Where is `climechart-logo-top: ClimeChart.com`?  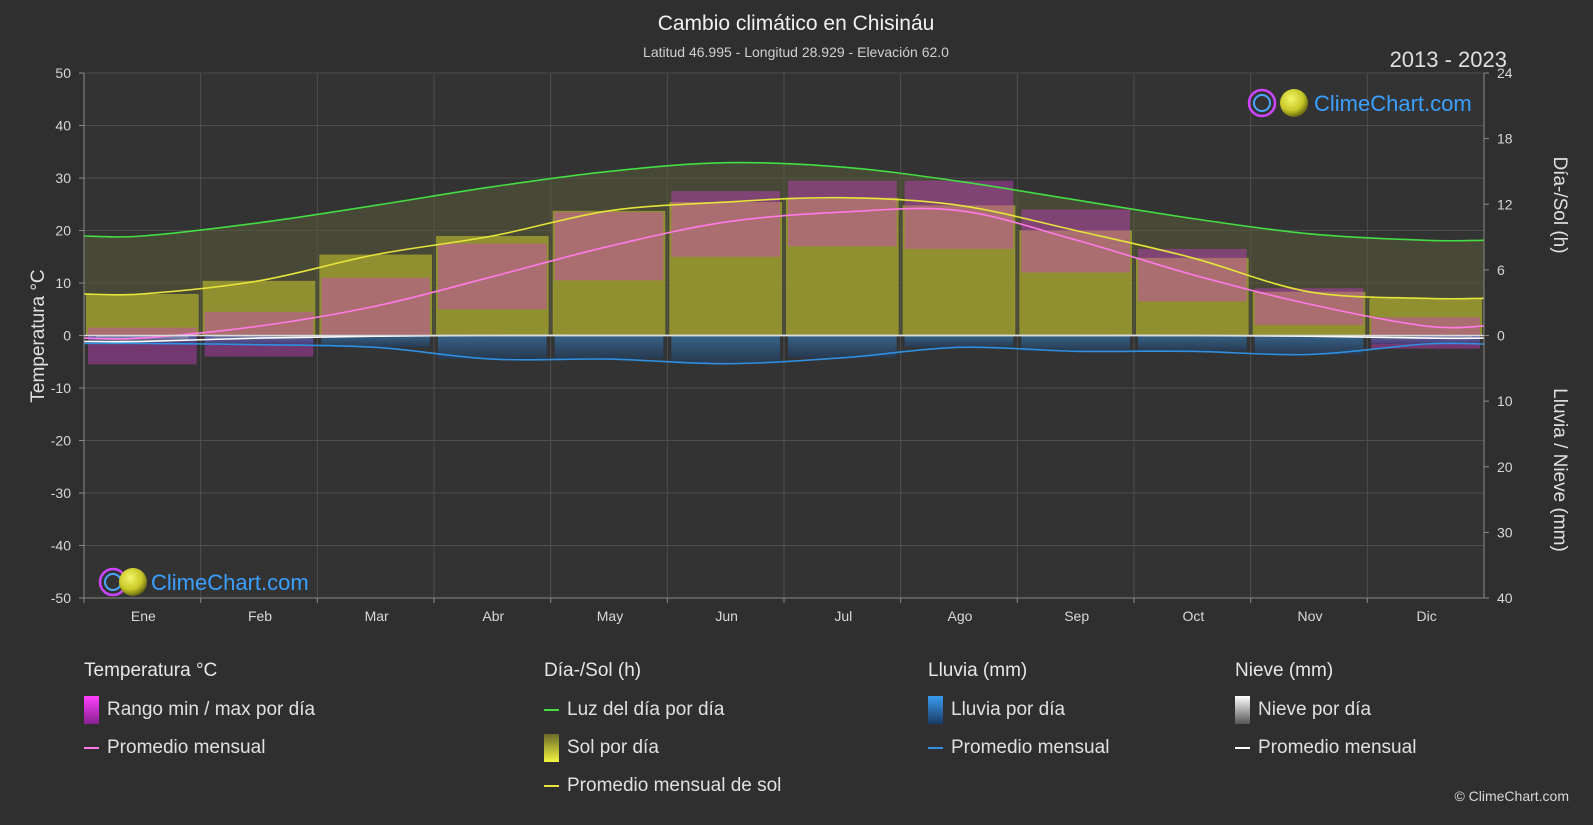
climechart-logo-top: ClimeChart.com is located at coordinates (1359, 103).